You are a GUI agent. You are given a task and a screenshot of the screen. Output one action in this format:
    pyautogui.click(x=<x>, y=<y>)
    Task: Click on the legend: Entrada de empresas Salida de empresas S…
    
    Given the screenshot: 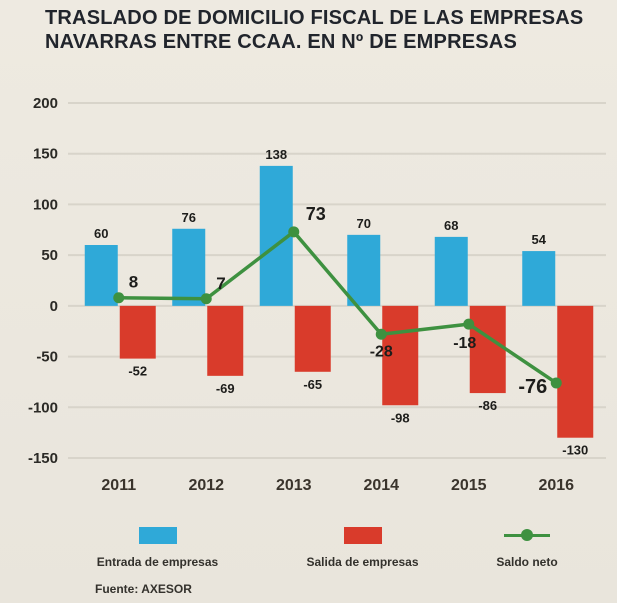 What is the action you would take?
    pyautogui.click(x=308, y=552)
    